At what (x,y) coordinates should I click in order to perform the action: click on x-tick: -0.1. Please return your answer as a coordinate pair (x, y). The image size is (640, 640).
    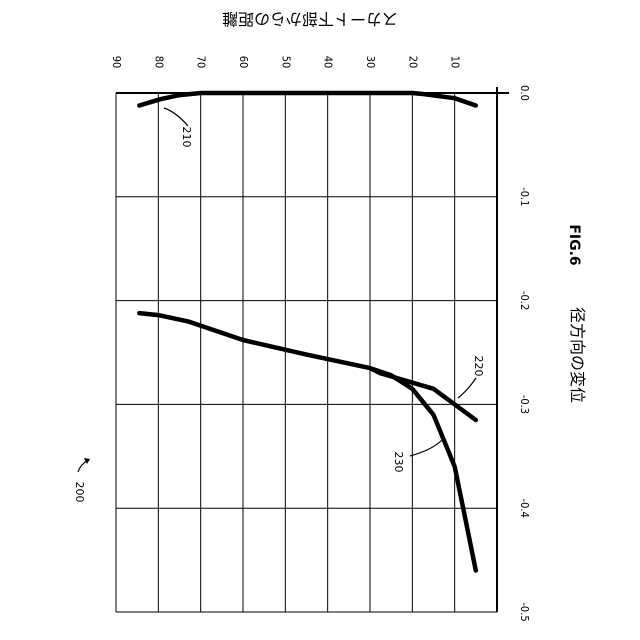
    Looking at the image, I should click on (524, 196).